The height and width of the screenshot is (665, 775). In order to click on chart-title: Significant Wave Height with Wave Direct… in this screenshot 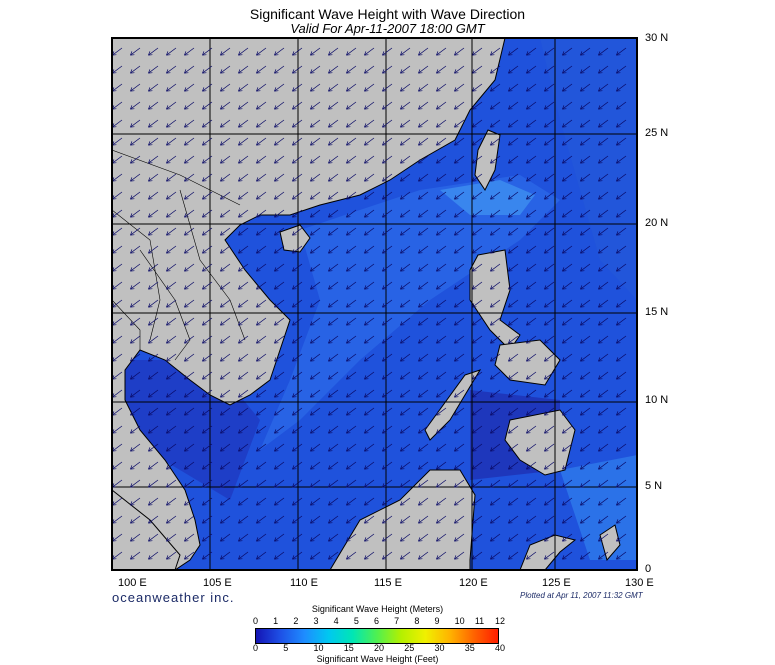, I will do `click(387, 14)`.